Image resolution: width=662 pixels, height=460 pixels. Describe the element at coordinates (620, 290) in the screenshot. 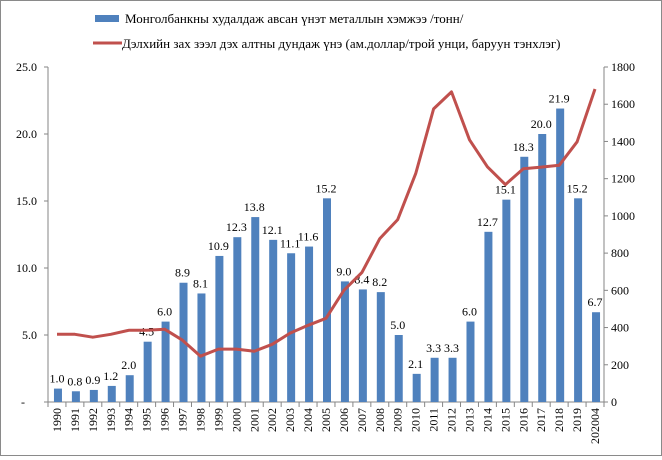

I see `right-tick-label: 600` at that location.